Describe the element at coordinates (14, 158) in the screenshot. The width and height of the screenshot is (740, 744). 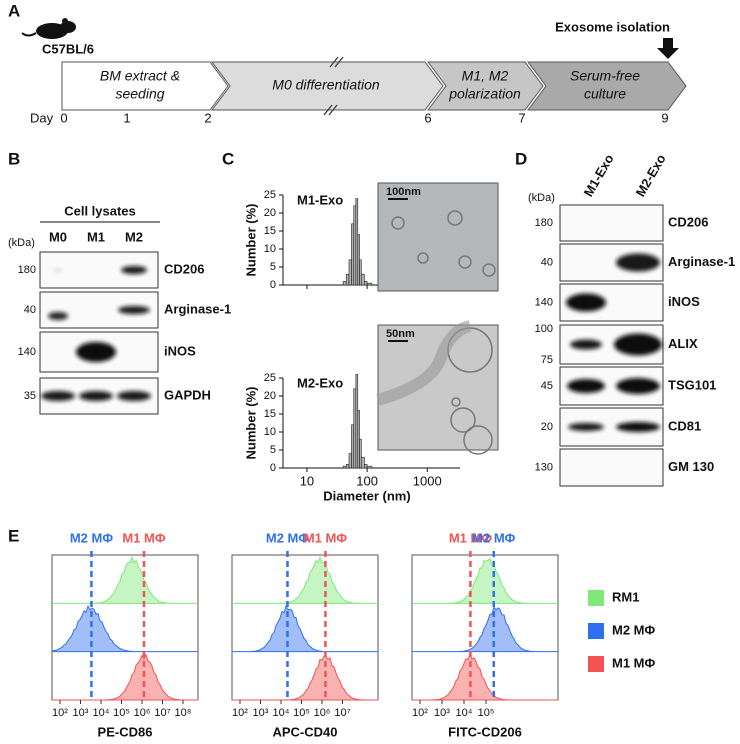
I see `panel-label: B` at that location.